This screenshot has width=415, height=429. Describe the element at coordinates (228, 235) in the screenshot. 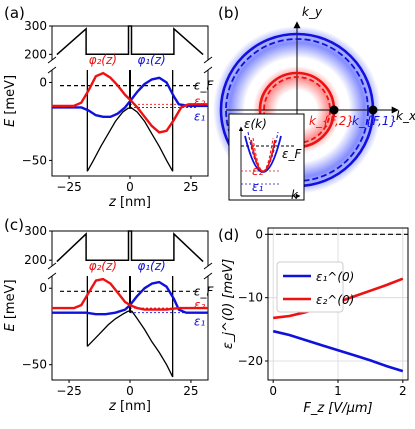

I see `panel-label-d: (d)` at that location.